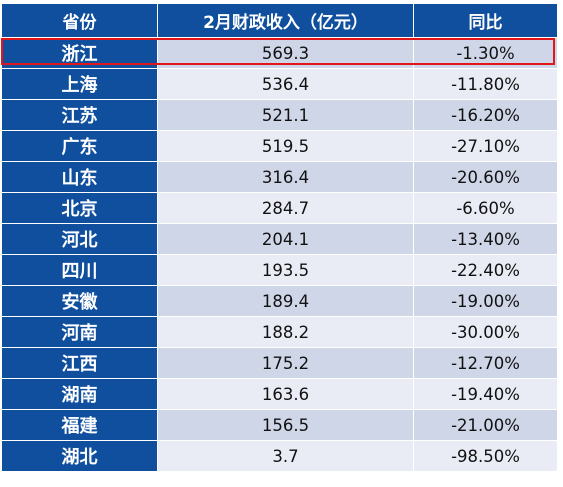  I want to click on revenue-cell: 189.4, so click(286, 301).